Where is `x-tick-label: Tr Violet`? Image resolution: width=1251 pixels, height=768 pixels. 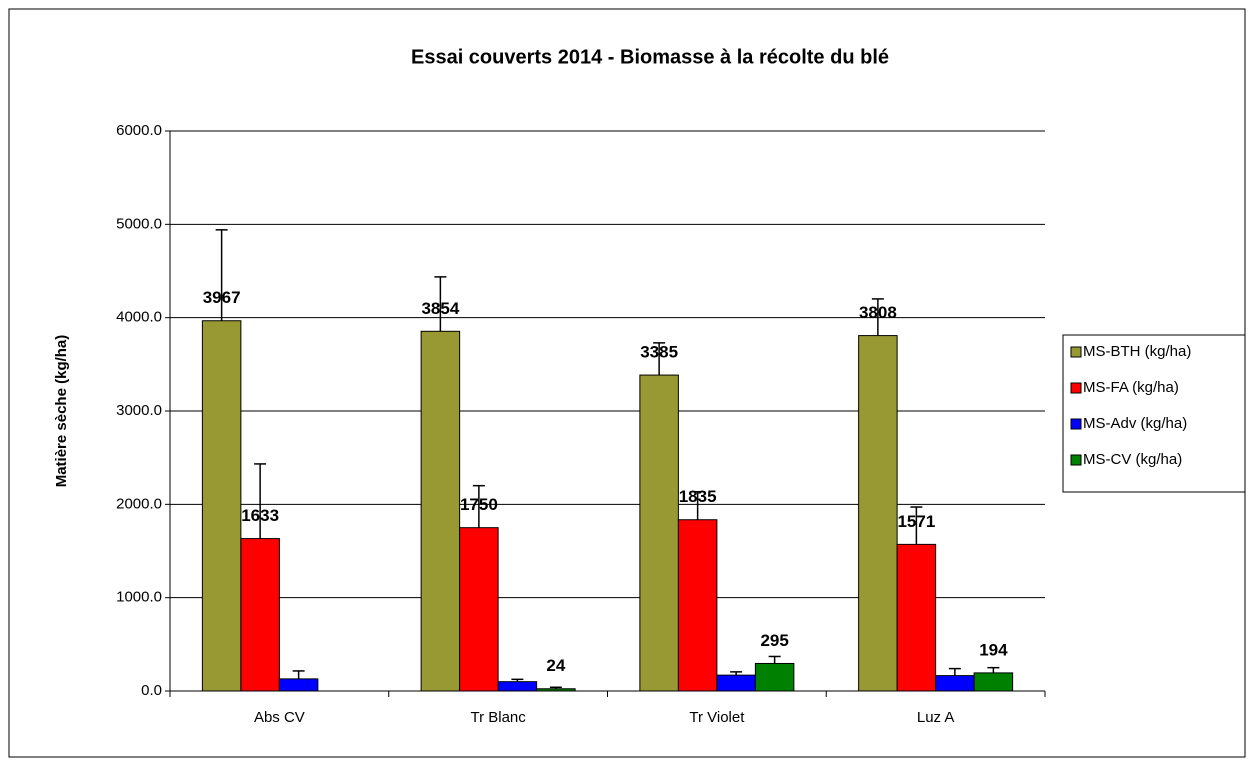 x-tick-label: Tr Violet is located at coordinates (717, 717).